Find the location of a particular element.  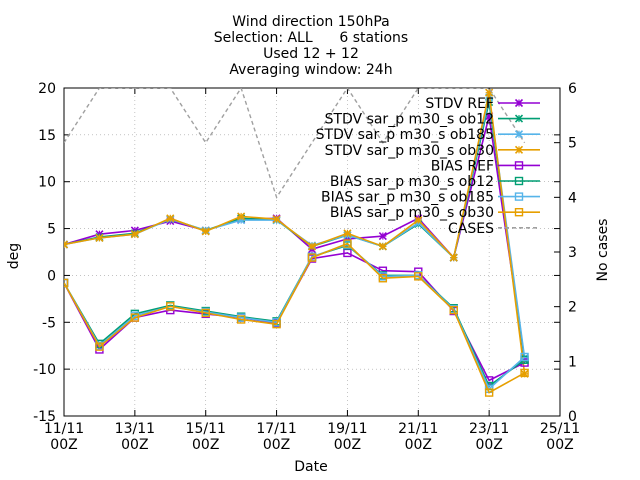

y2-tick-label: 2 is located at coordinates (572, 308).